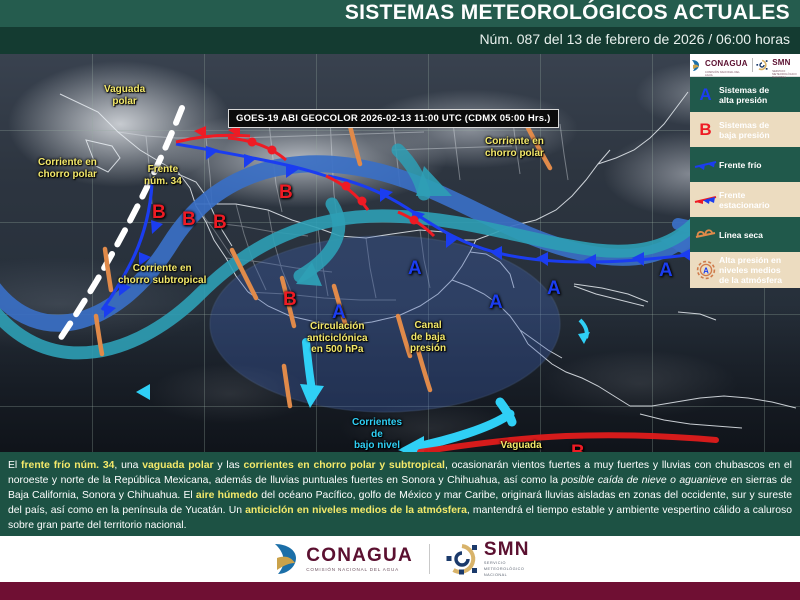 The width and height of the screenshot is (800, 600). I want to click on legend-item-label: Sistemas de alta presión, so click(744, 94).